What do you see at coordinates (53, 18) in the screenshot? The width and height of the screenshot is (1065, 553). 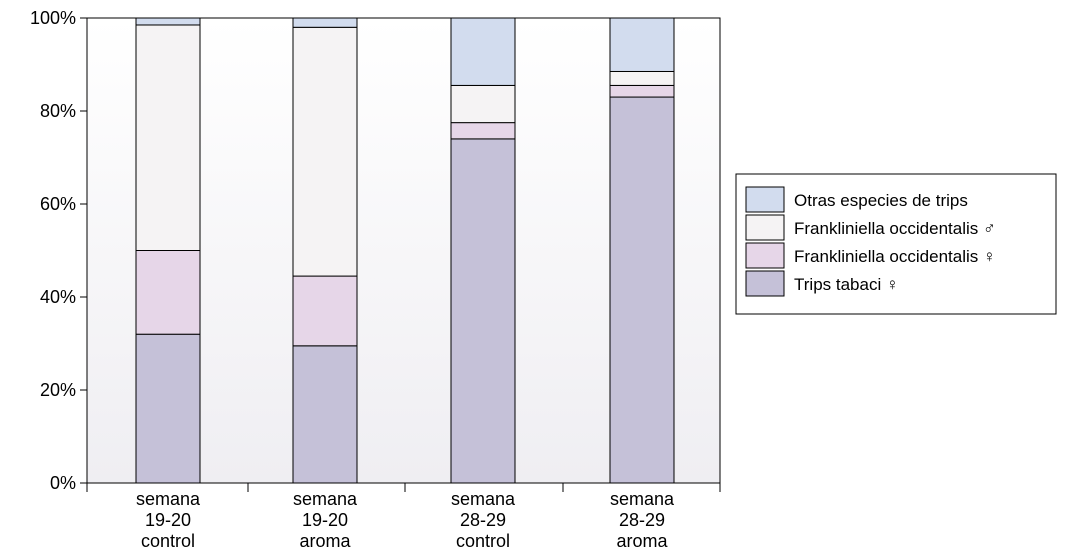 I see `y-tick-label: 100%` at bounding box center [53, 18].